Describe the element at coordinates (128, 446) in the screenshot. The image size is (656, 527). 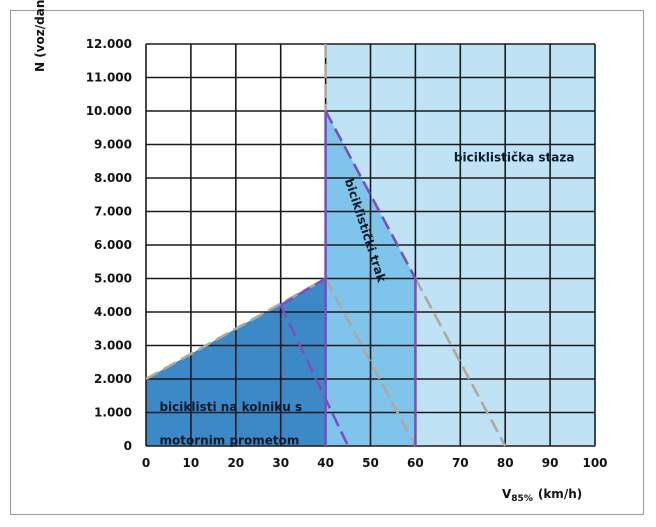
I see `y-tick-label: 0` at that location.